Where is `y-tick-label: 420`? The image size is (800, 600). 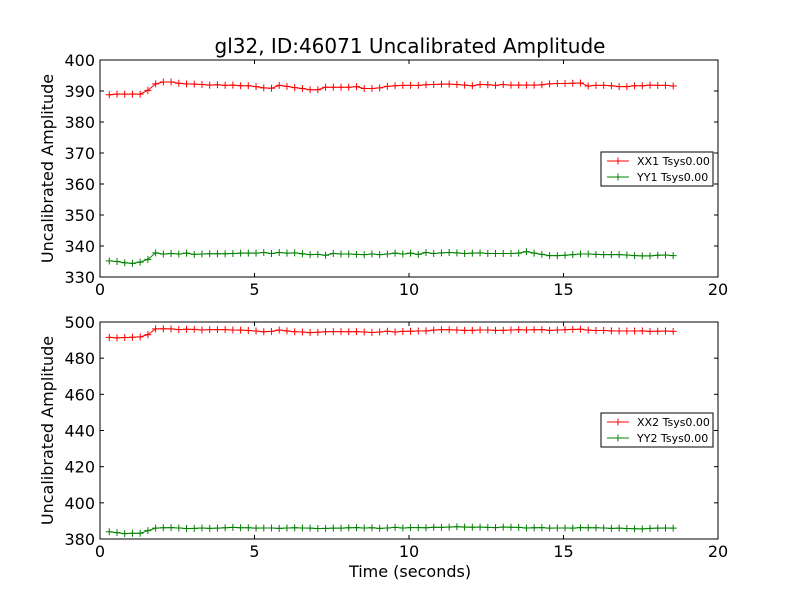 y-tick-label: 420 is located at coordinates (79, 467).